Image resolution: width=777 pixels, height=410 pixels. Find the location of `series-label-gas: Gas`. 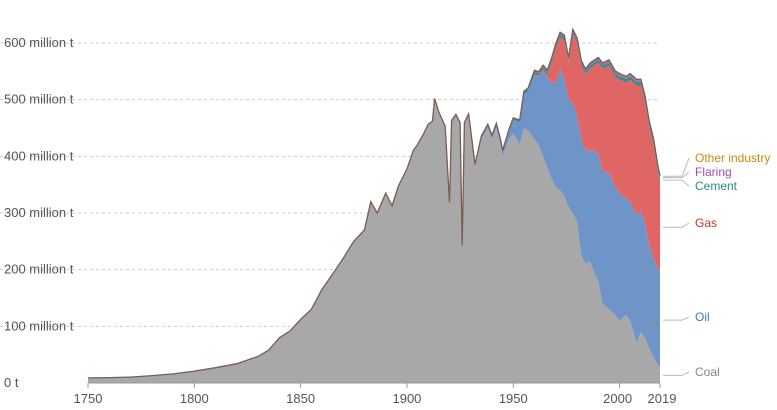

series-label-gas: Gas is located at coordinates (706, 223).